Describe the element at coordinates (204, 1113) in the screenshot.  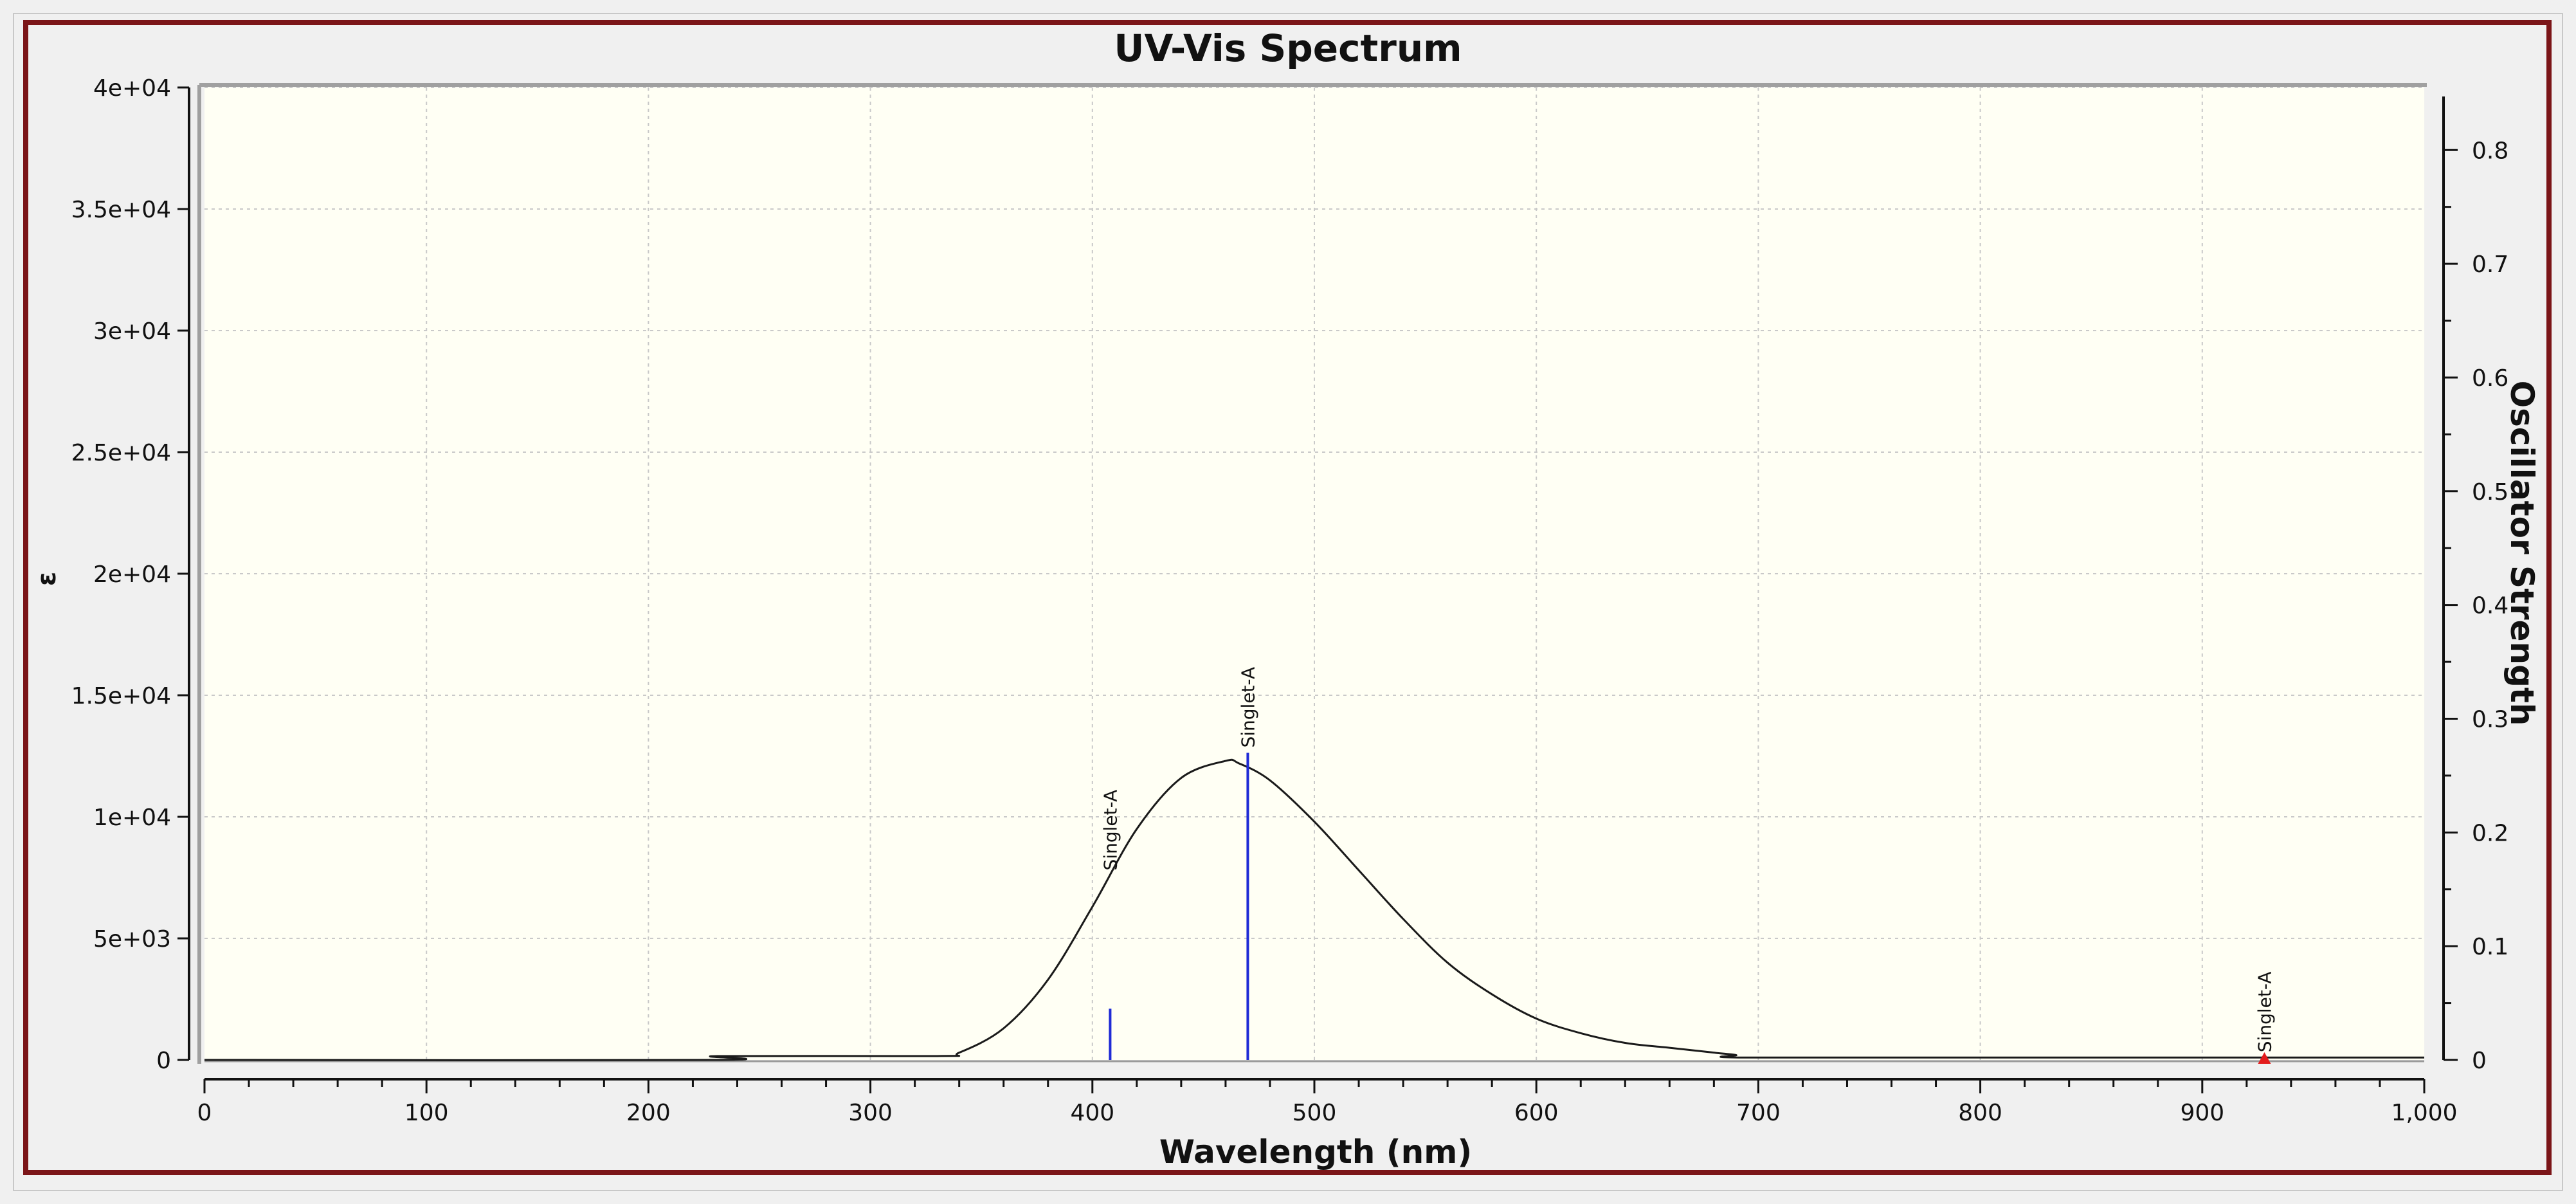
I see `x-tick-label: 0` at that location.